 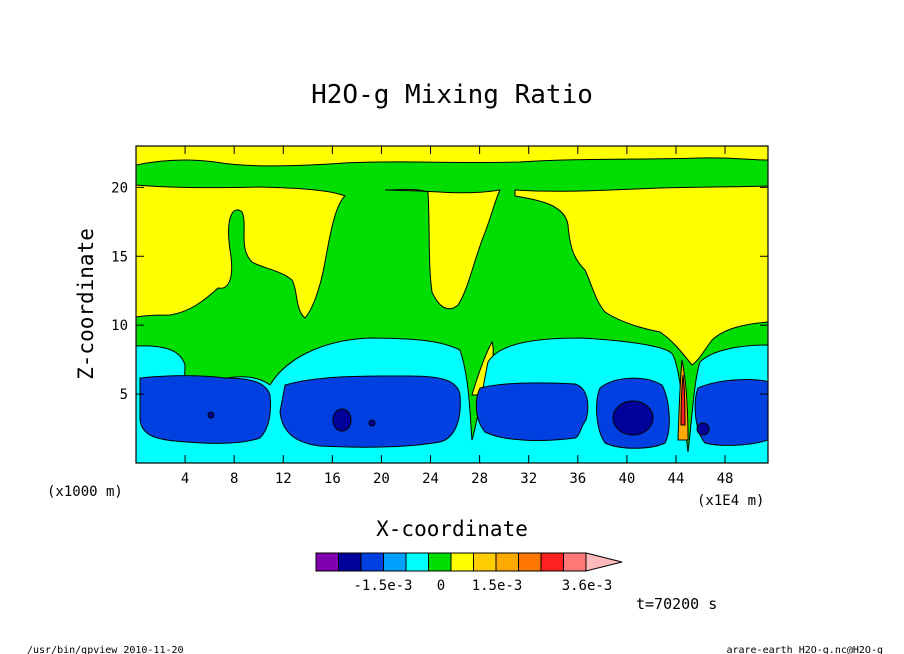 What do you see at coordinates (725, 479) in the screenshot?
I see `x-tick-label: 48` at bounding box center [725, 479].